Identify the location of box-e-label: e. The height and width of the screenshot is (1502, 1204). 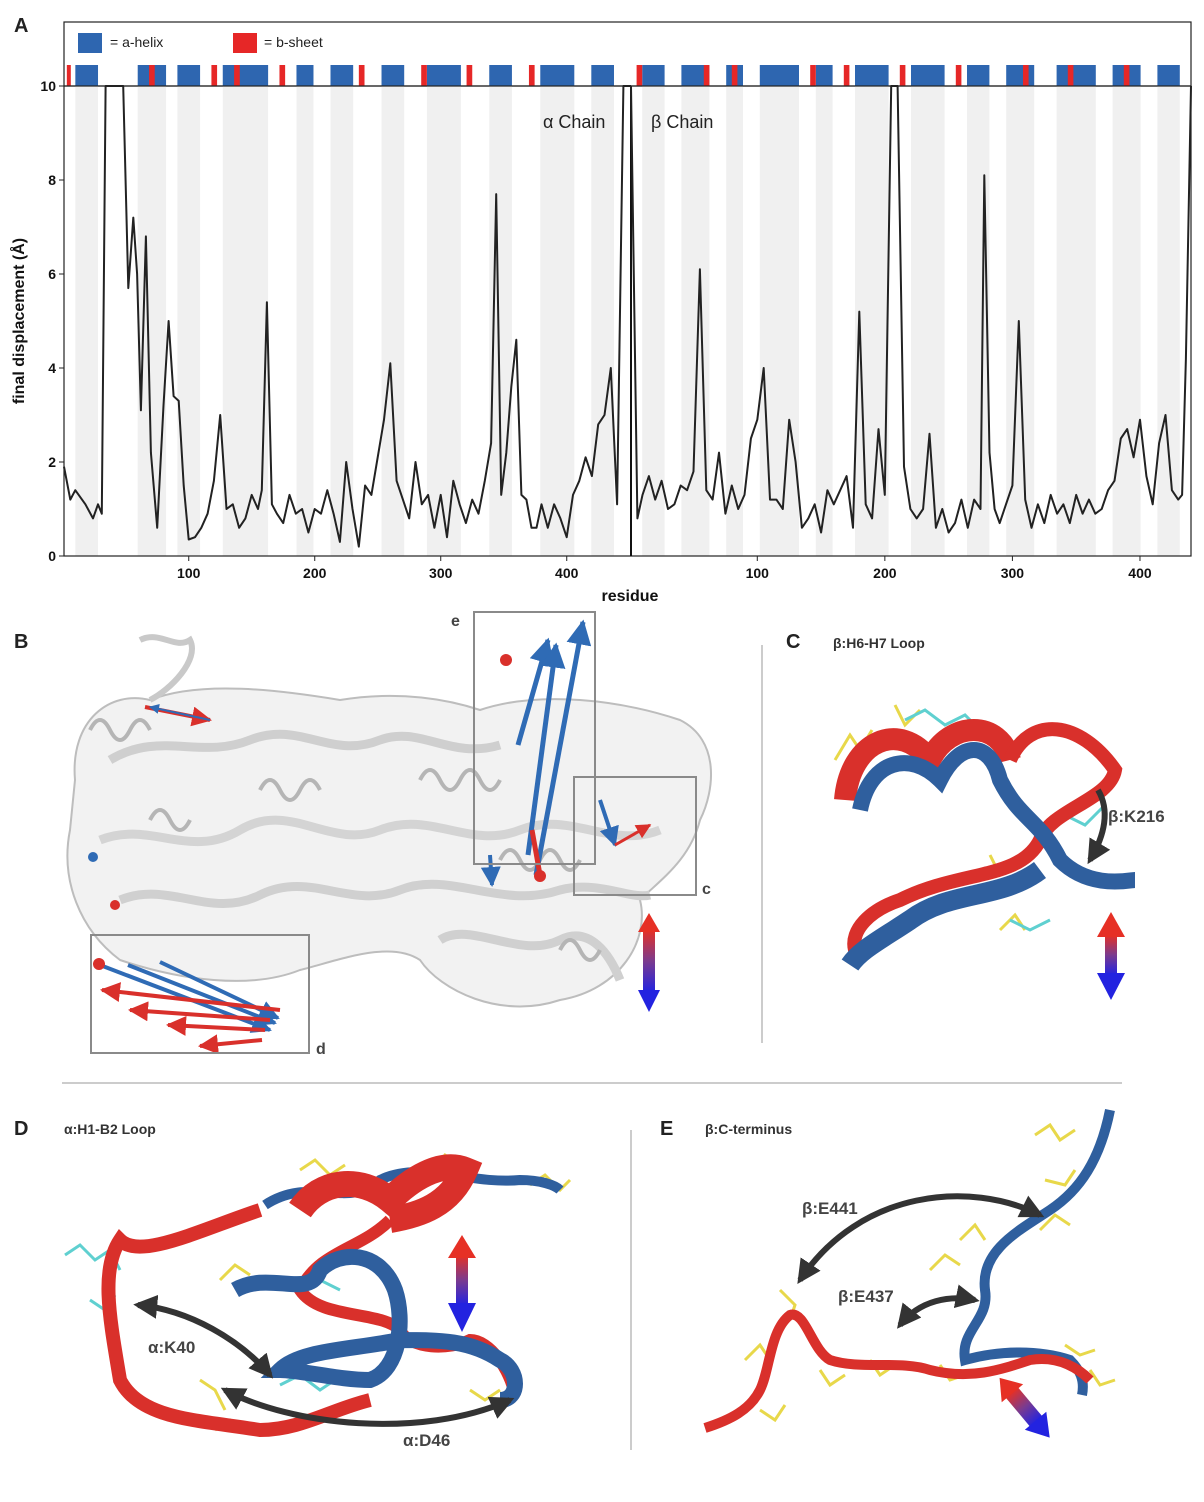
(455, 621).